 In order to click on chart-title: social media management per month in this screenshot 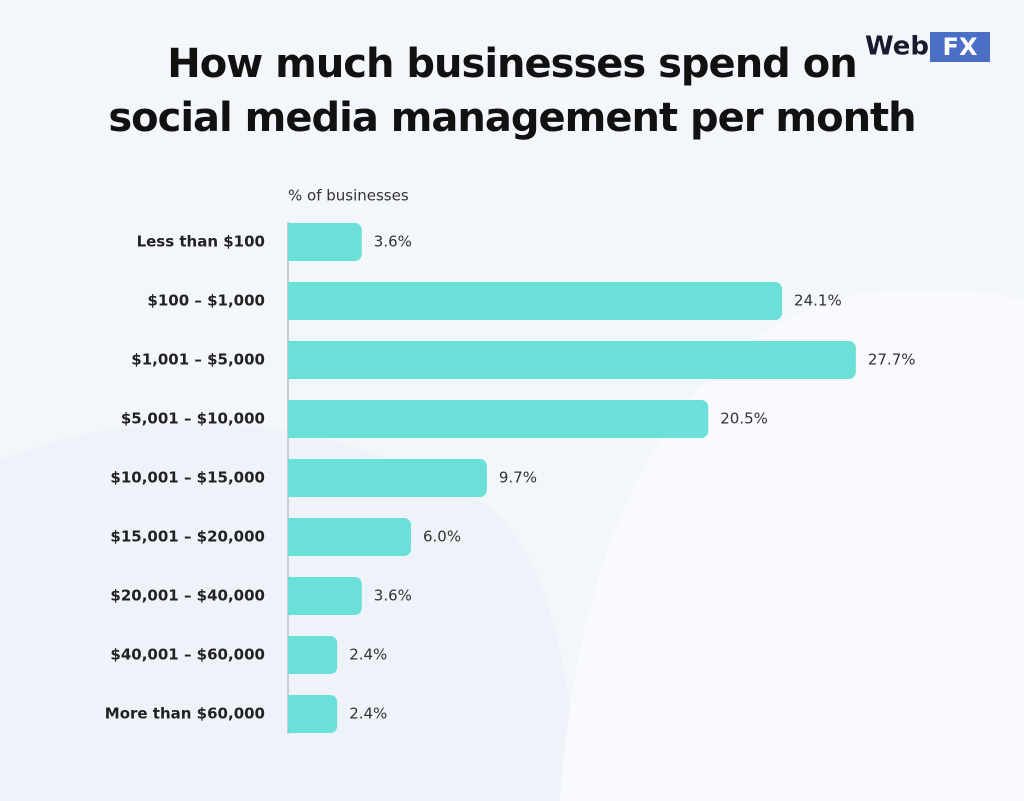, I will do `click(511, 118)`.